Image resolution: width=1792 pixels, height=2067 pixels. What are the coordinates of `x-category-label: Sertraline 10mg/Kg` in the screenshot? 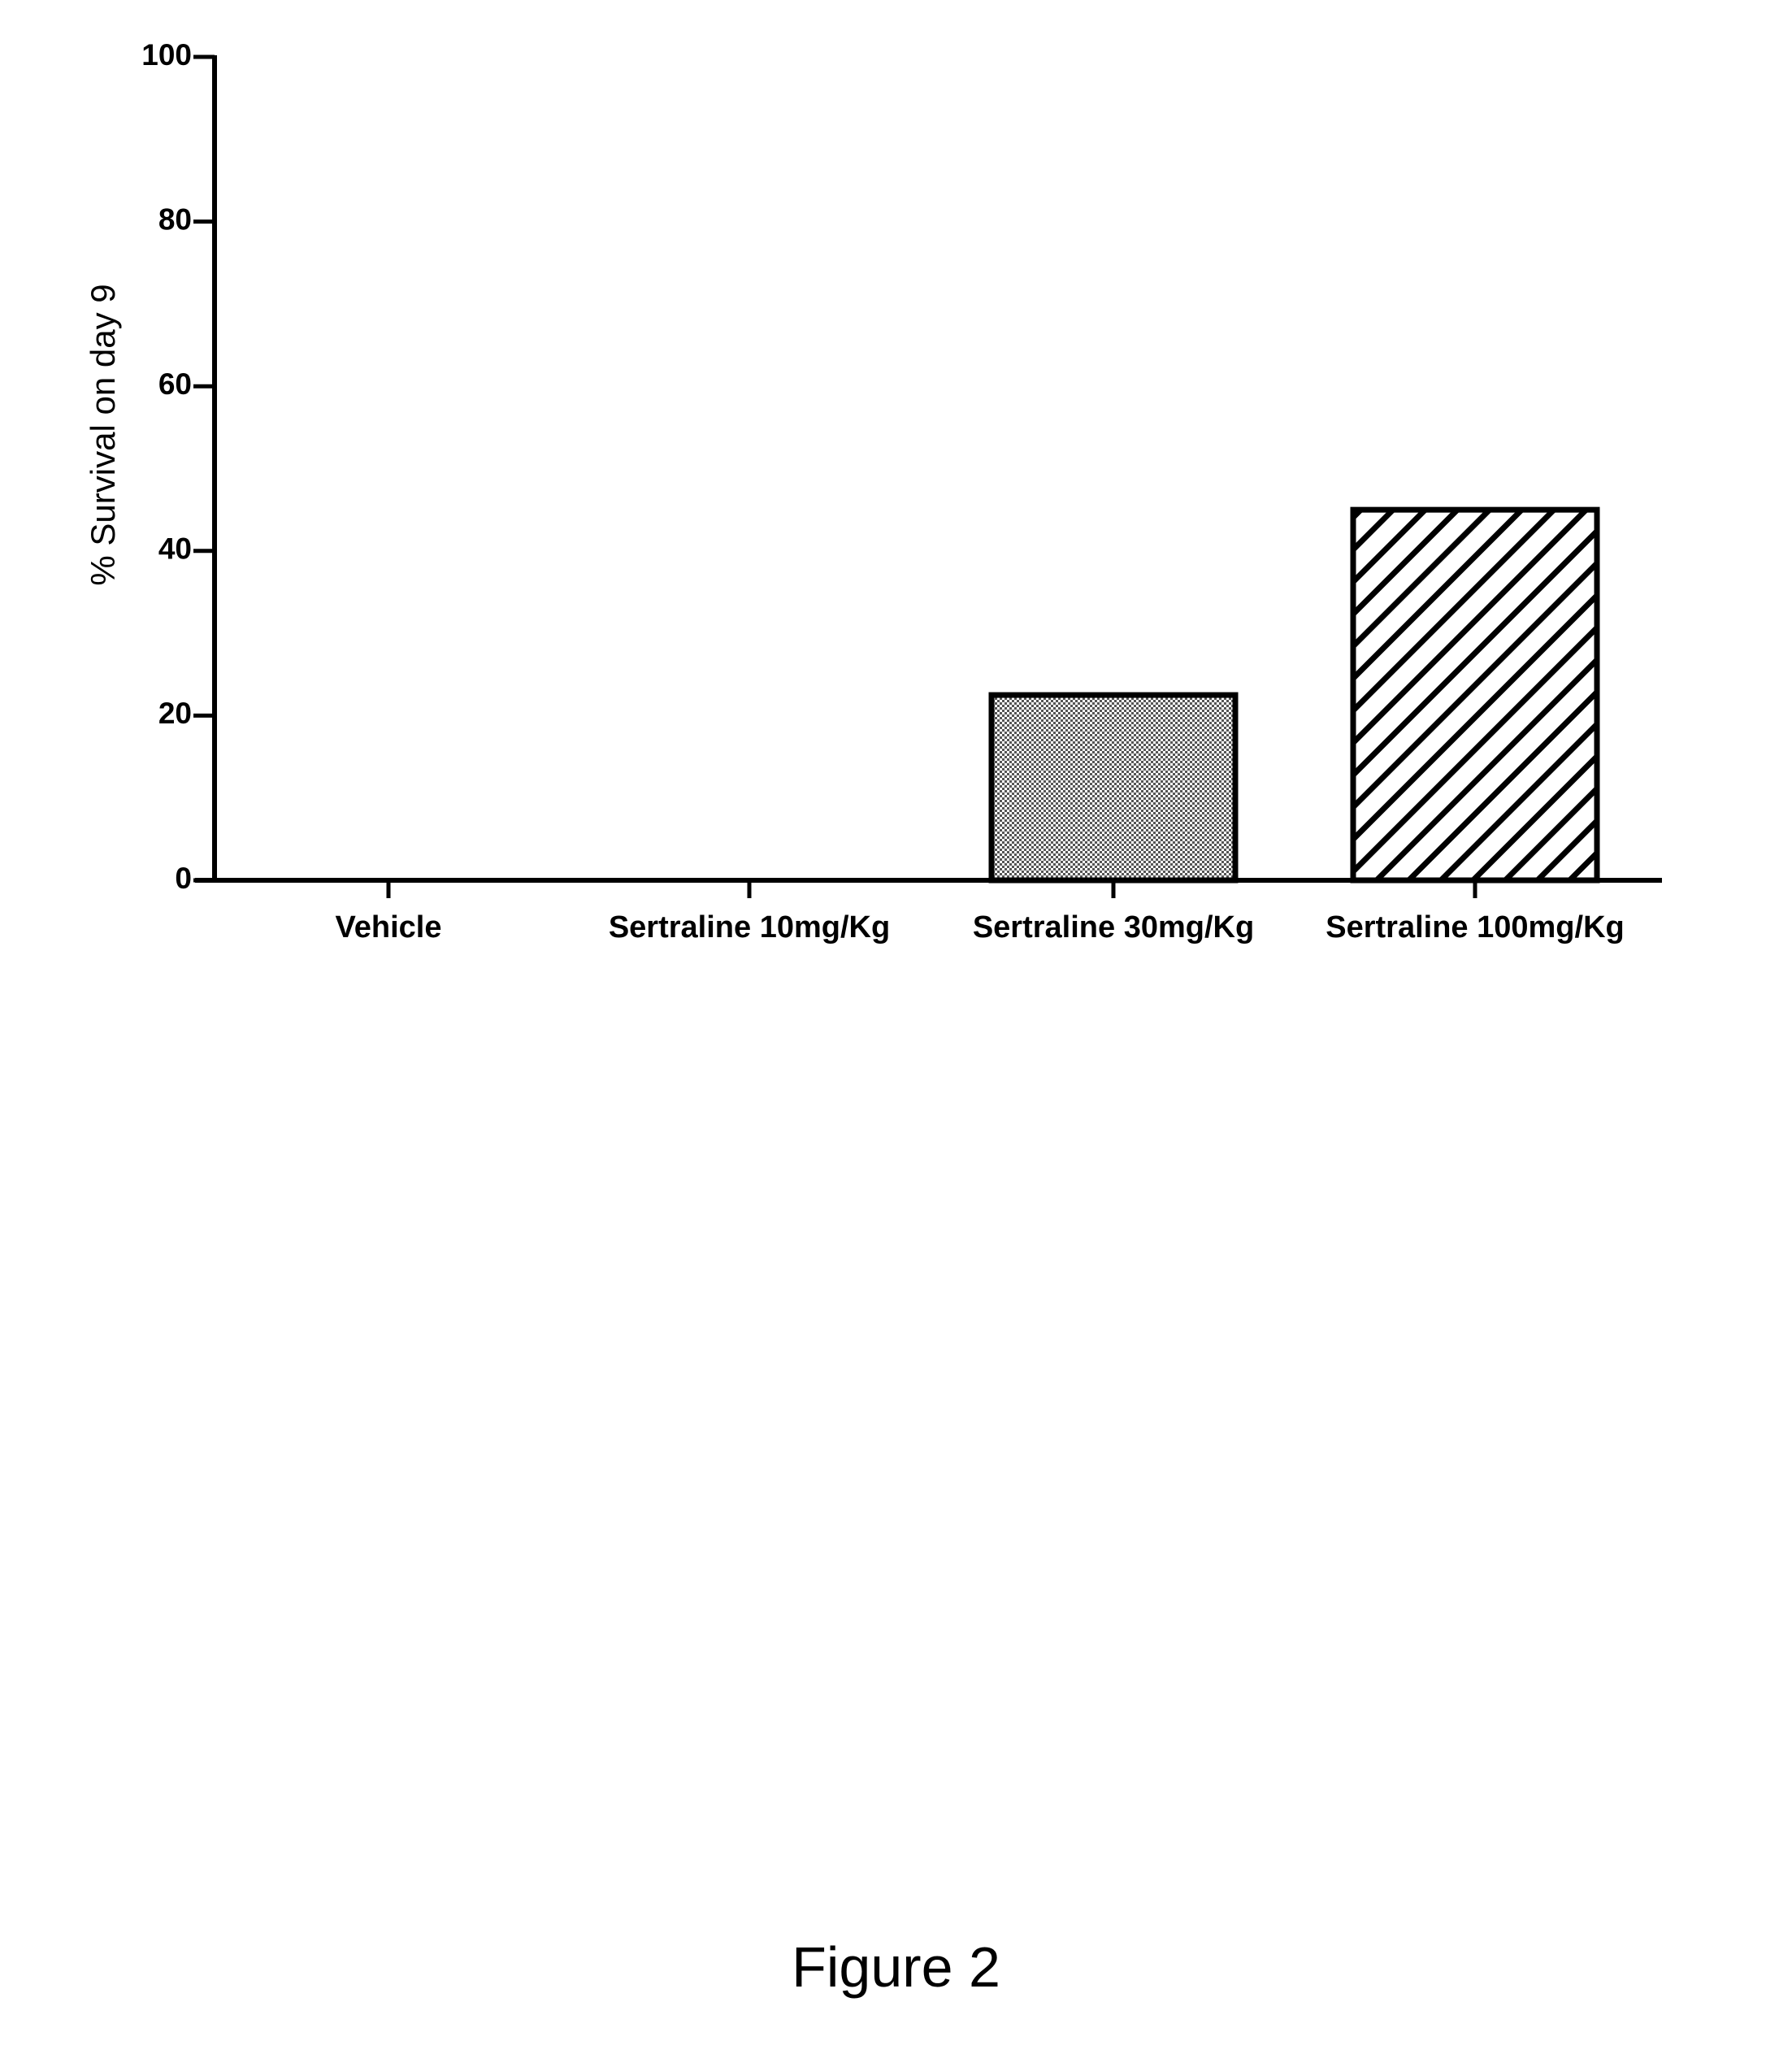 It's located at (749, 927).